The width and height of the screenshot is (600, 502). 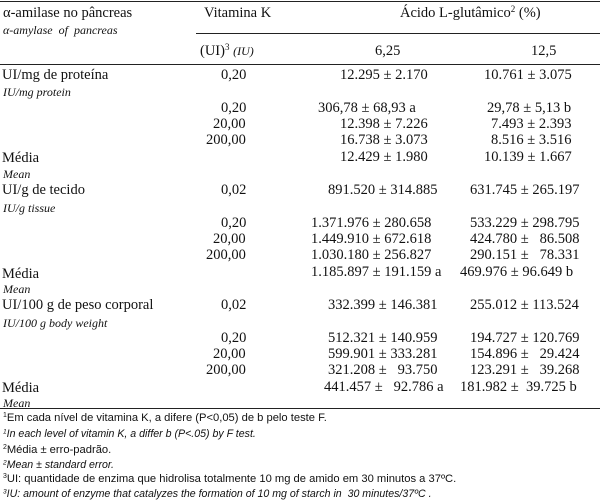 I want to click on value-12-5: 10.761 ± 3.075, so click(x=528, y=75).